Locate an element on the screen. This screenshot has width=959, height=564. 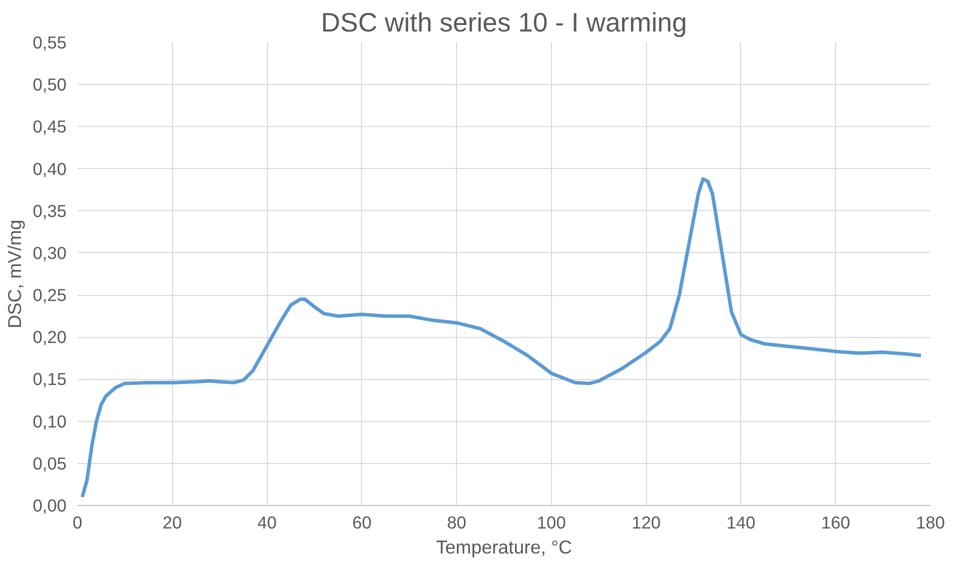
y-tick-label: 0,40 is located at coordinates (49, 168).